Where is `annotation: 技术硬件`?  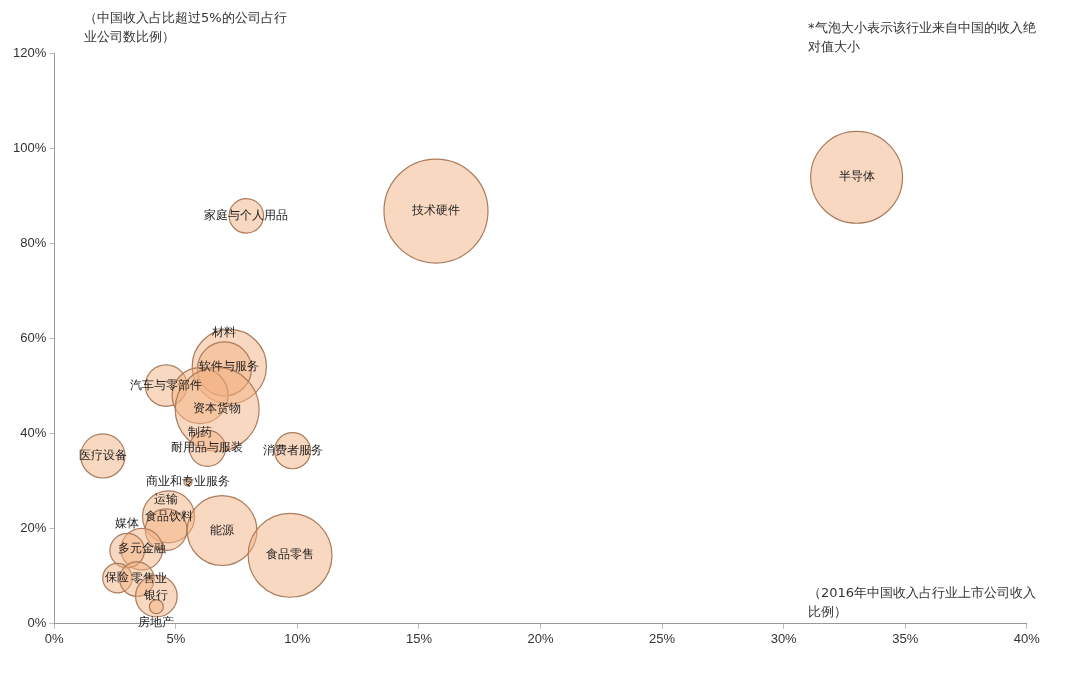 annotation: 技术硬件 is located at coordinates (435, 210).